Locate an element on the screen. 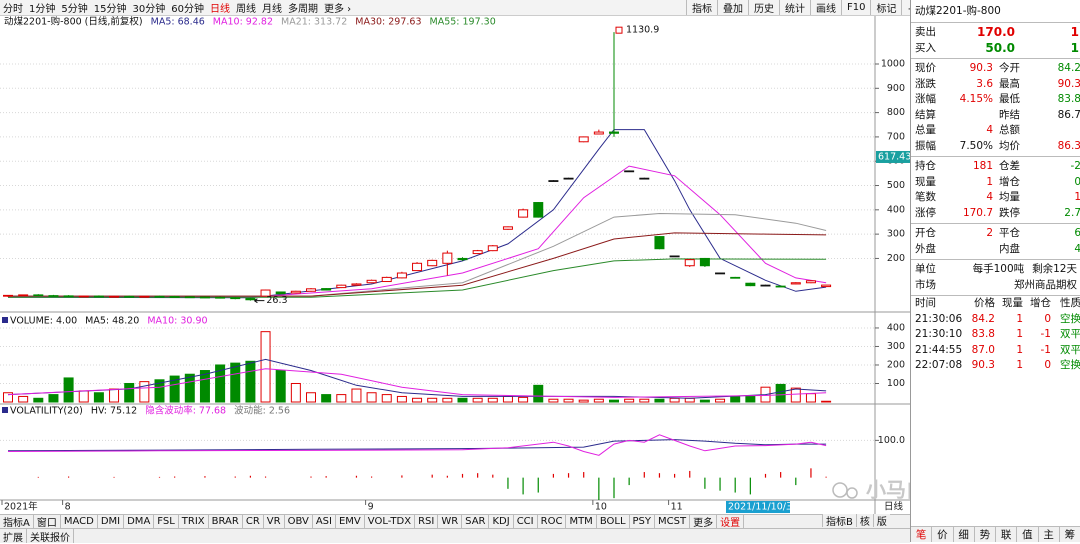 The width and height of the screenshot is (1080, 544). panel-tab: 价 is located at coordinates (943, 534).